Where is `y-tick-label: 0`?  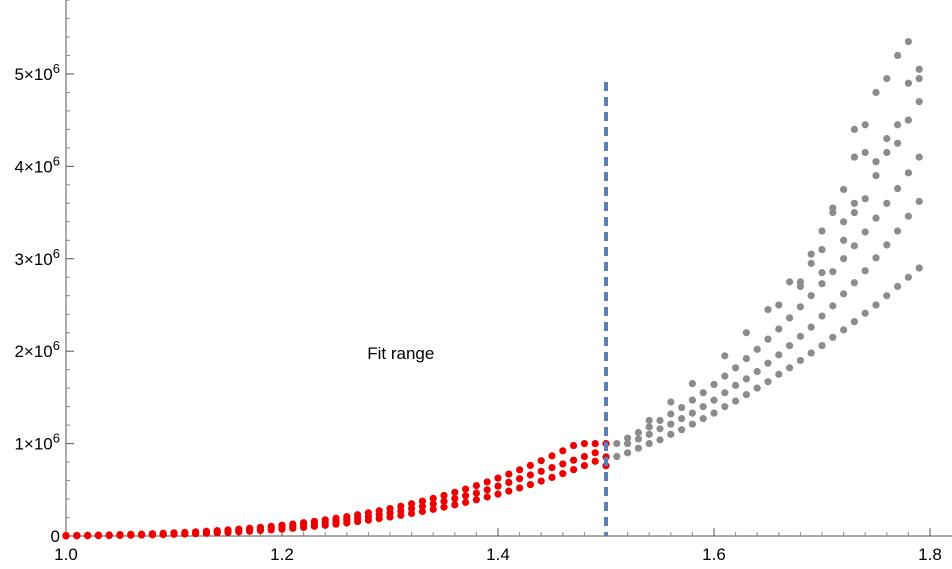
y-tick-label: 0 is located at coordinates (55, 536).